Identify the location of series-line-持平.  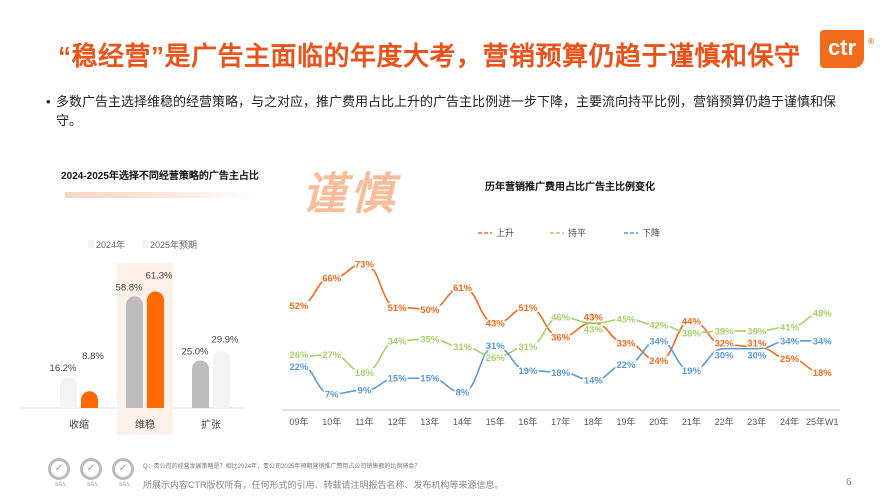
(560, 343).